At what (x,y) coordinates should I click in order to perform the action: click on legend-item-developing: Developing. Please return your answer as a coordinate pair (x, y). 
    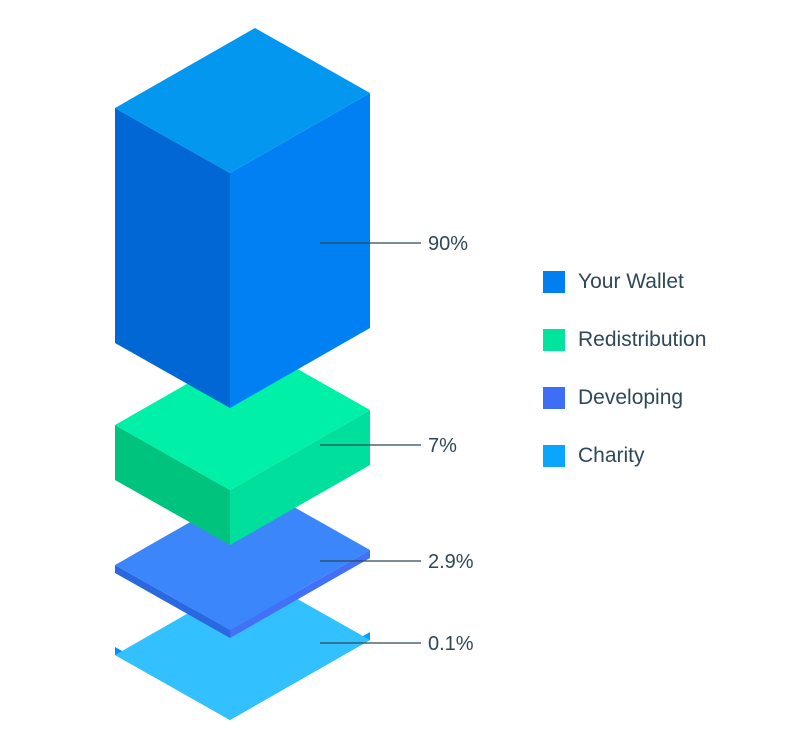
    Looking at the image, I should click on (624, 398).